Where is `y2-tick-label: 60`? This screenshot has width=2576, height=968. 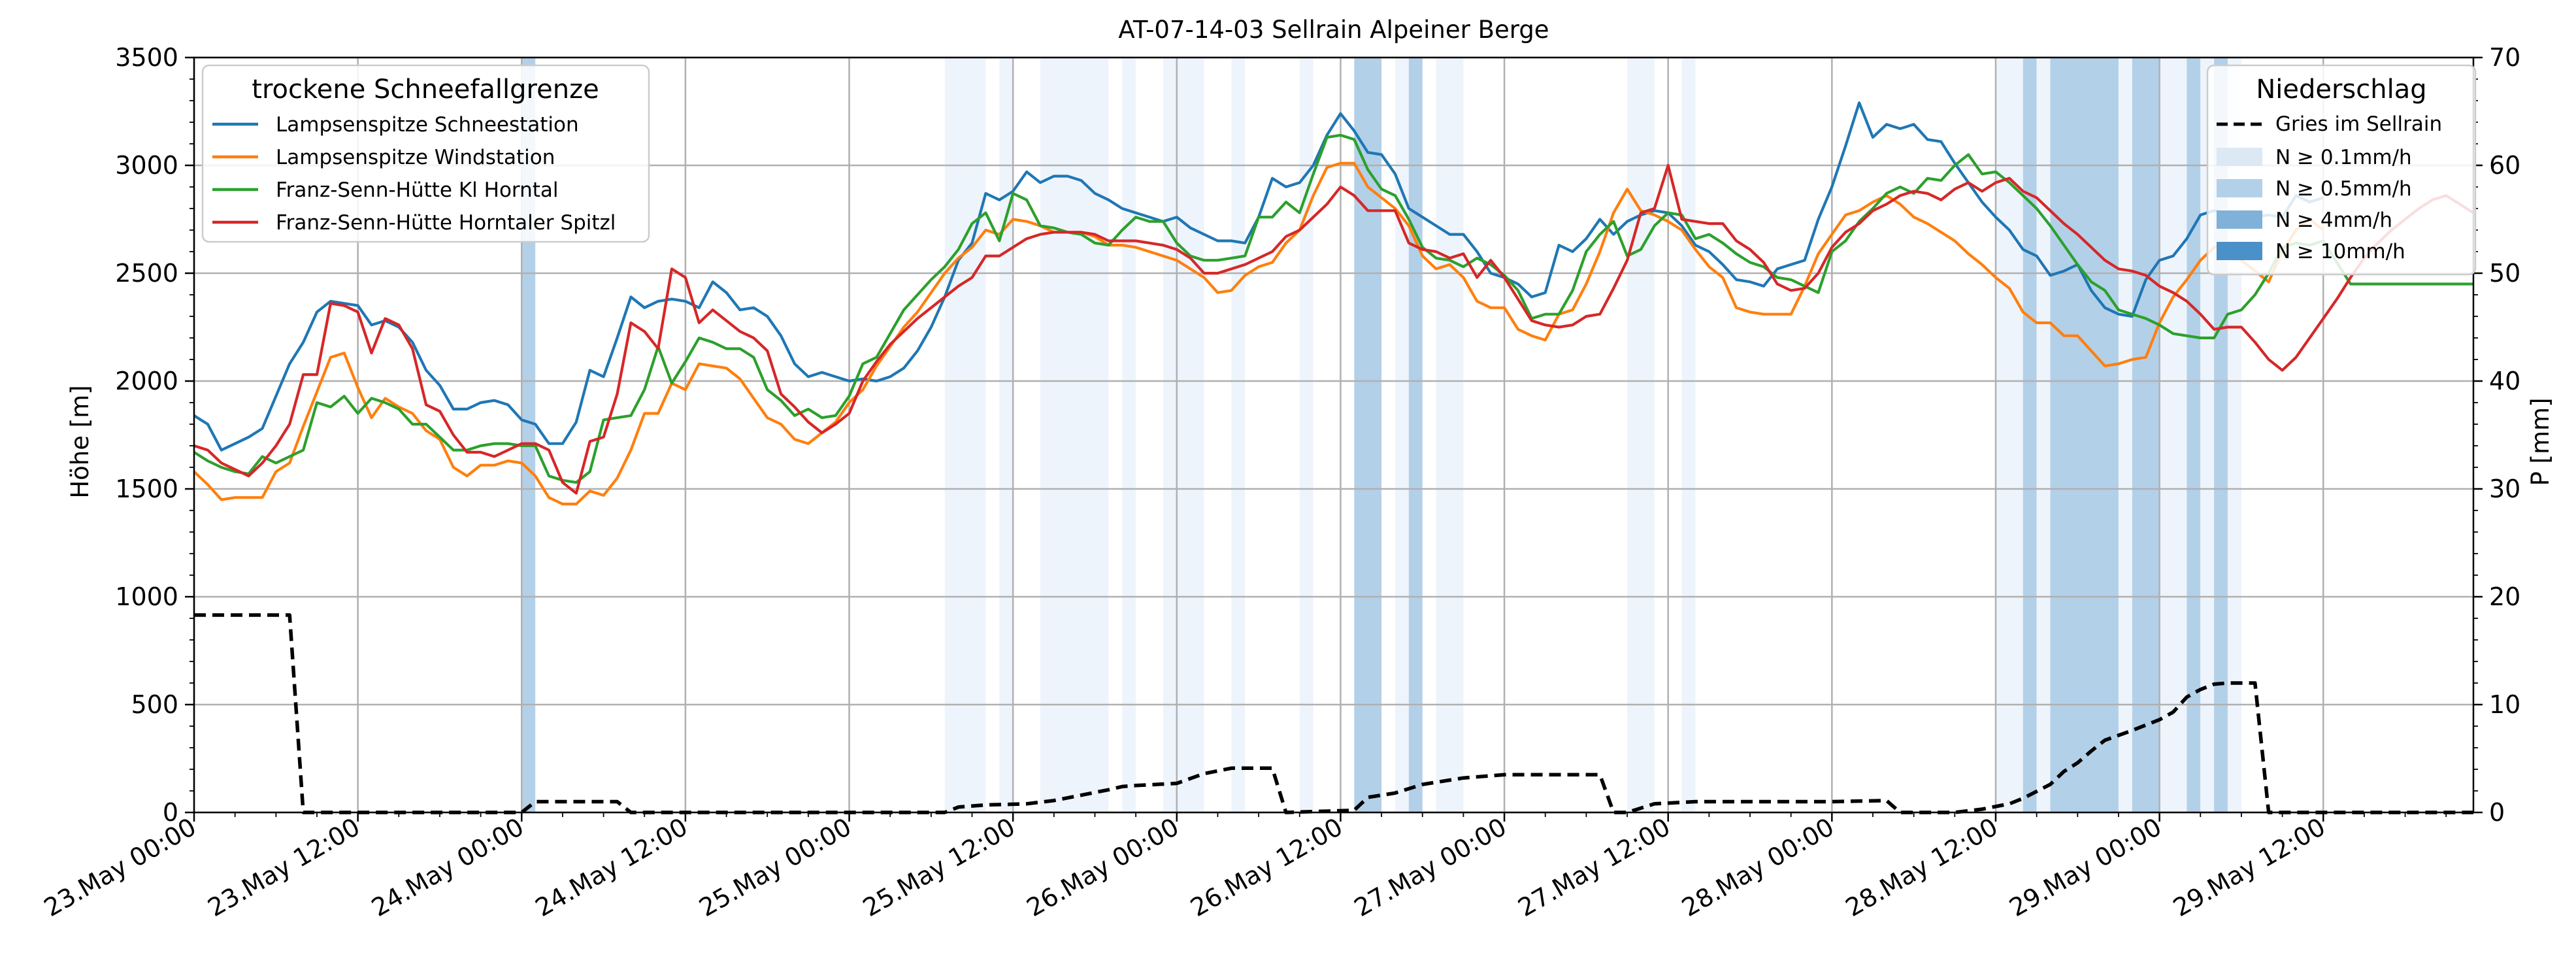
y2-tick-label: 60 is located at coordinates (2504, 165).